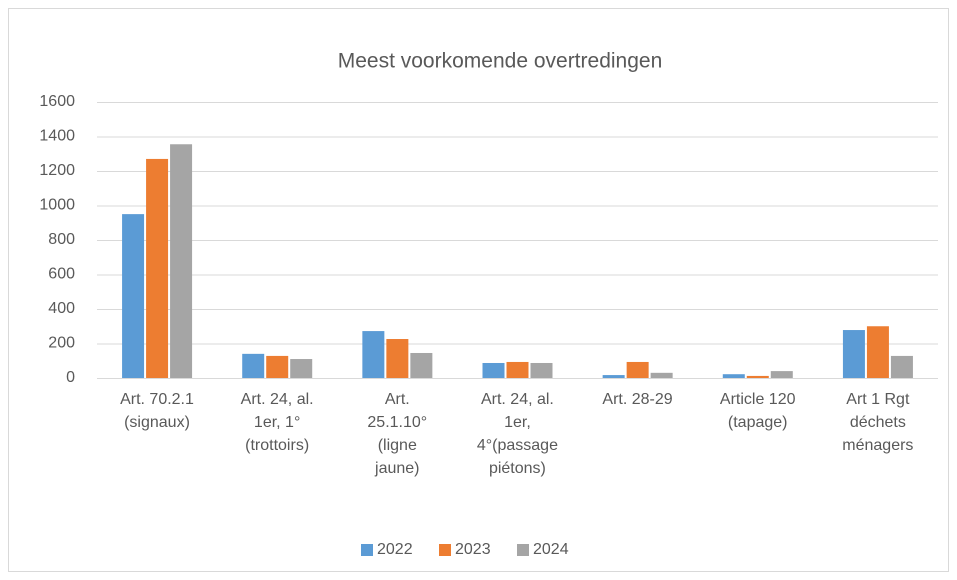  I want to click on y-tick-label: 1200, so click(57, 170).